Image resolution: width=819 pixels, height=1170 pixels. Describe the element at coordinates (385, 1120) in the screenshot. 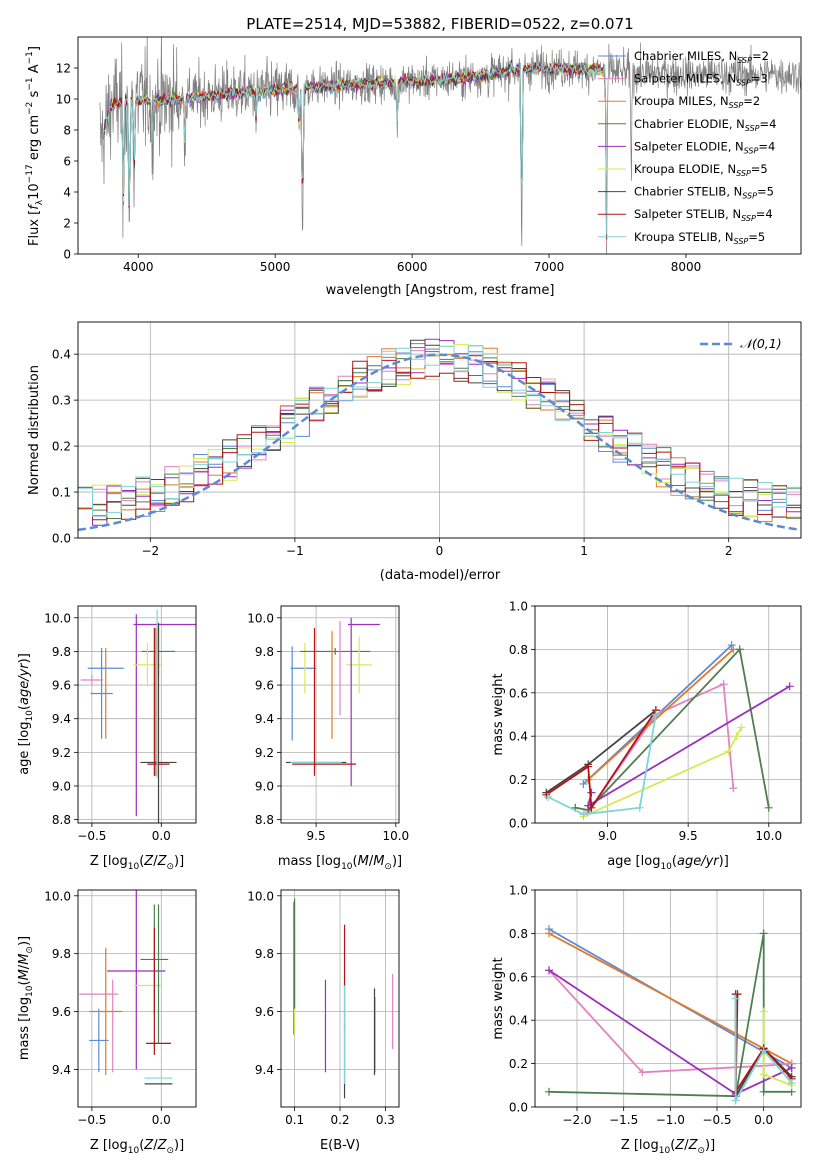

I see `x-tick-label: 0.3` at that location.